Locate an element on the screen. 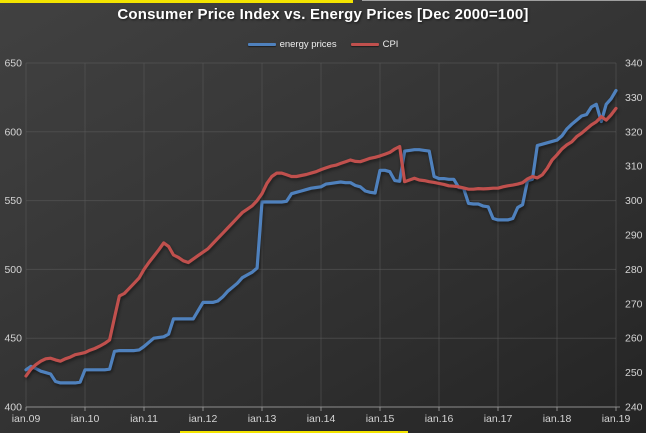 The height and width of the screenshot is (433, 646). x-axis-label: ian.17 is located at coordinates (498, 419).